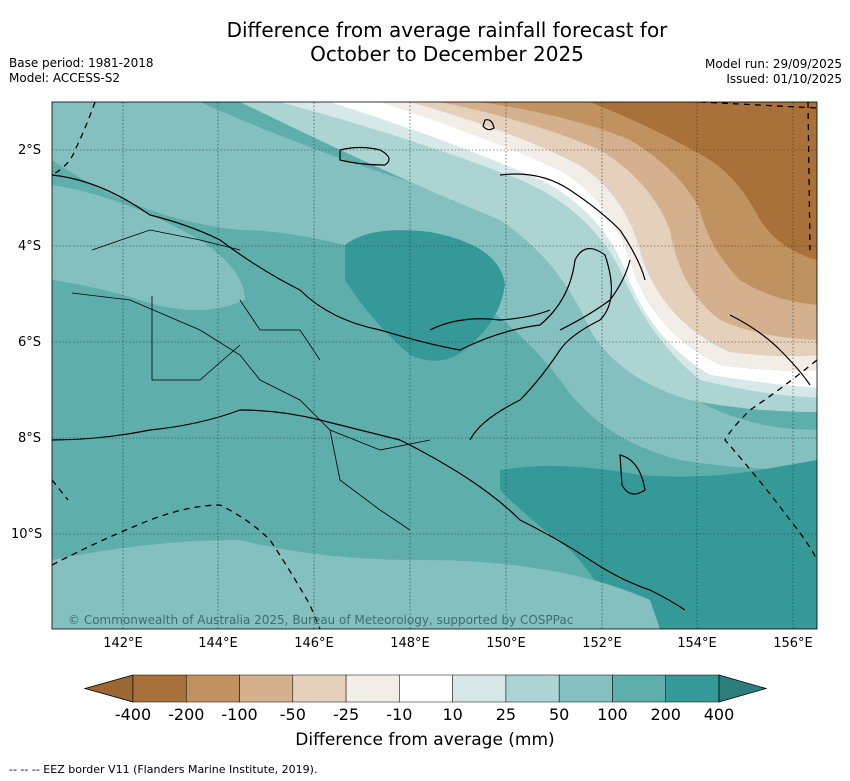 The image size is (850, 781). I want to click on colorbar, so click(425, 688).